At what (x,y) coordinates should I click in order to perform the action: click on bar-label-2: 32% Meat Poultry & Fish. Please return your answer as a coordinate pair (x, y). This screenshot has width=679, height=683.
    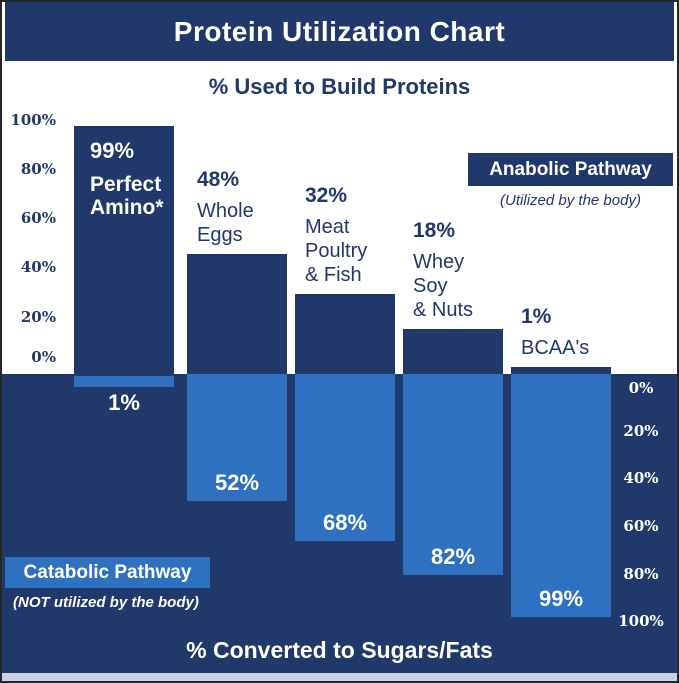
    Looking at the image, I should click on (336, 235).